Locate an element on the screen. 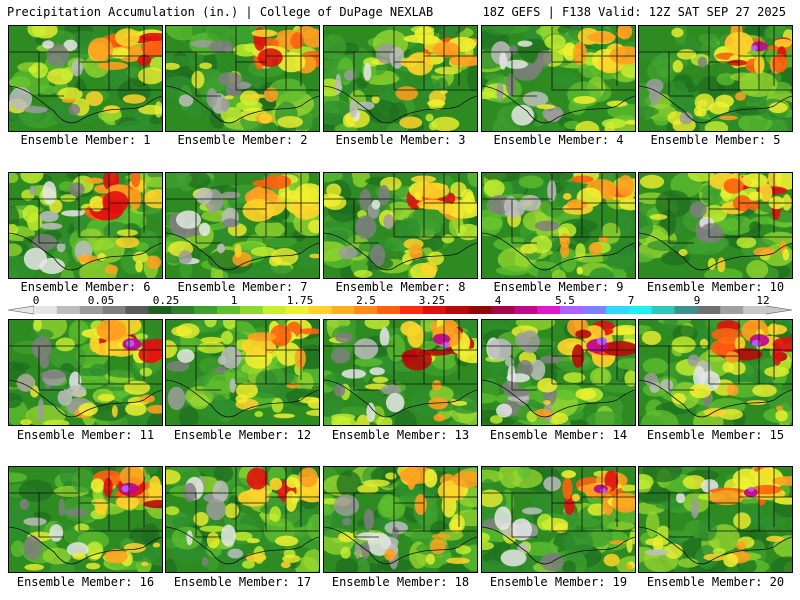  colorbar-tick-label: 0 is located at coordinates (36, 301).